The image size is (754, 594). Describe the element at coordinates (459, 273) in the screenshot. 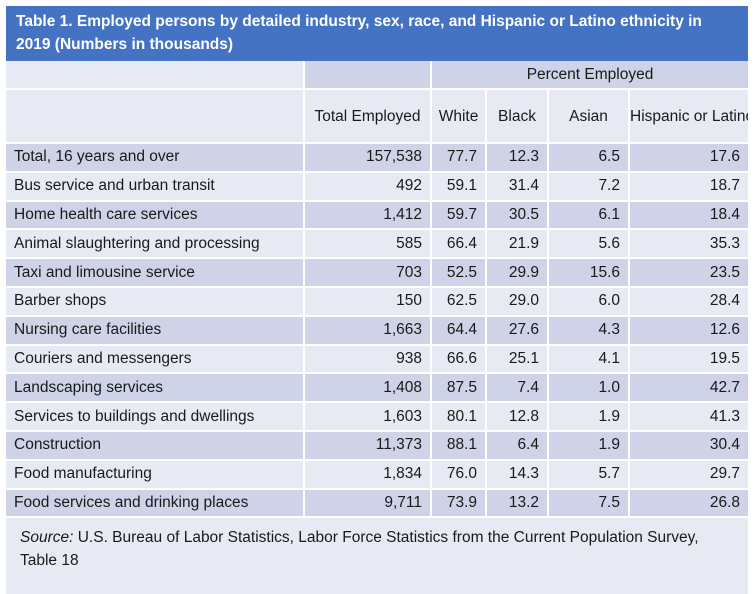

I see `cell-white: 52.5` at that location.